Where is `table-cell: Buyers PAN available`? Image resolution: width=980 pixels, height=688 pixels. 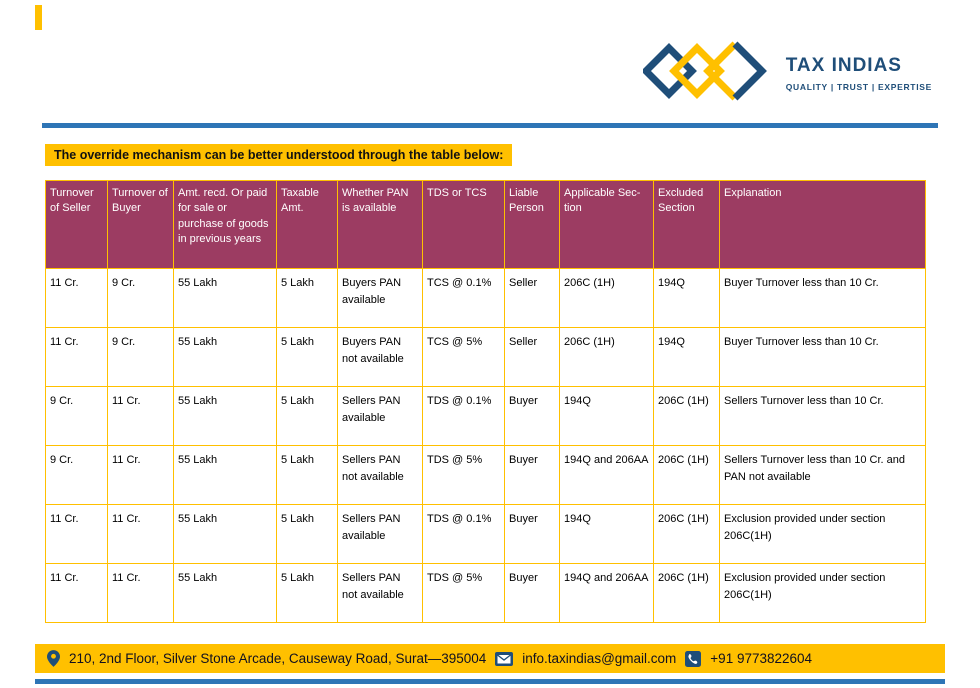
table-cell: Buyers PAN available is located at coordinates (380, 298).